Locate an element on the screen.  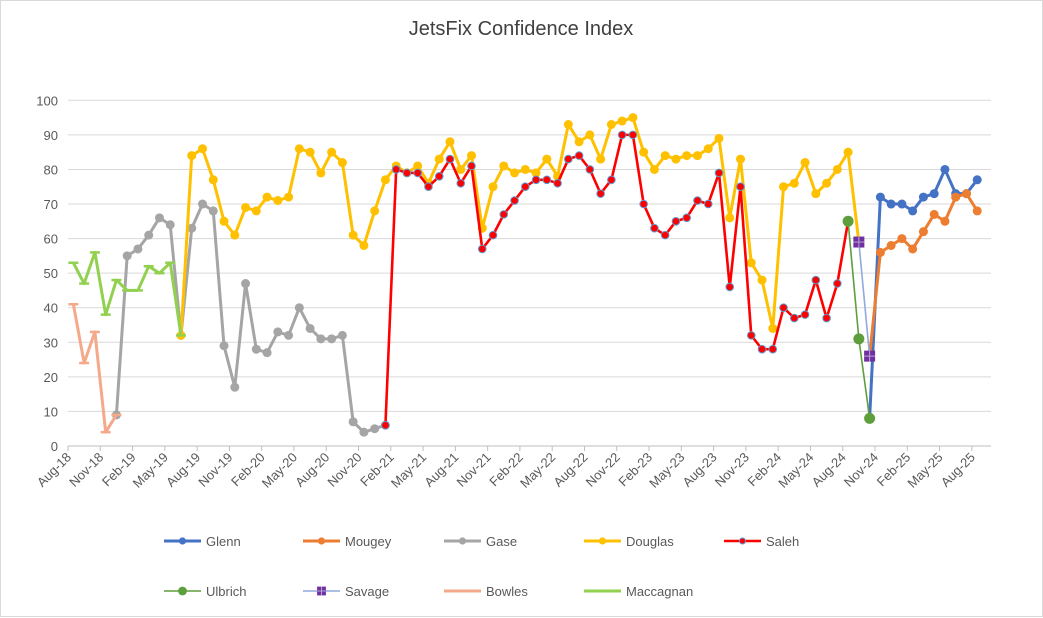
legend-item-savage: Savage is located at coordinates (346, 591).